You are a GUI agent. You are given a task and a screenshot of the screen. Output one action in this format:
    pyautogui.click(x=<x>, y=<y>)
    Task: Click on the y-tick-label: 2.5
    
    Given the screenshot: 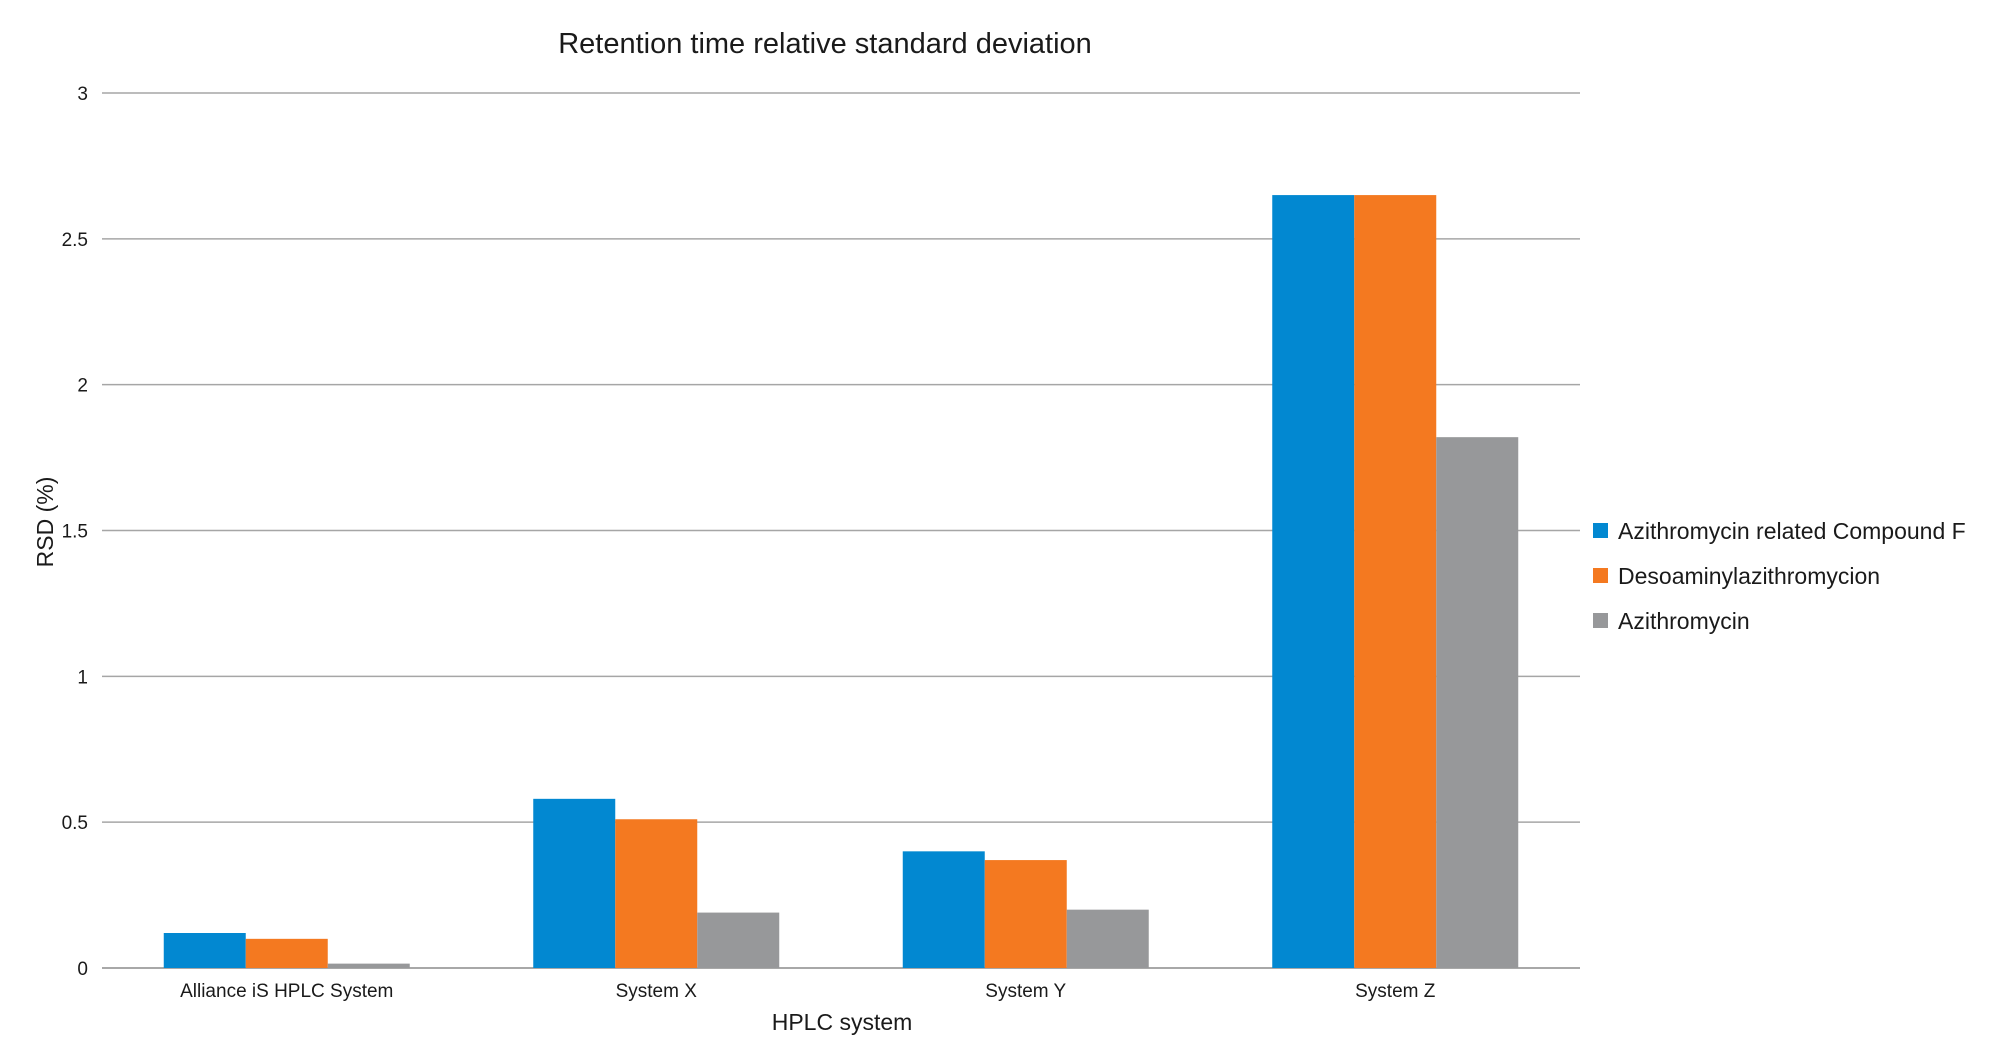 What is the action you would take?
    pyautogui.click(x=75, y=240)
    